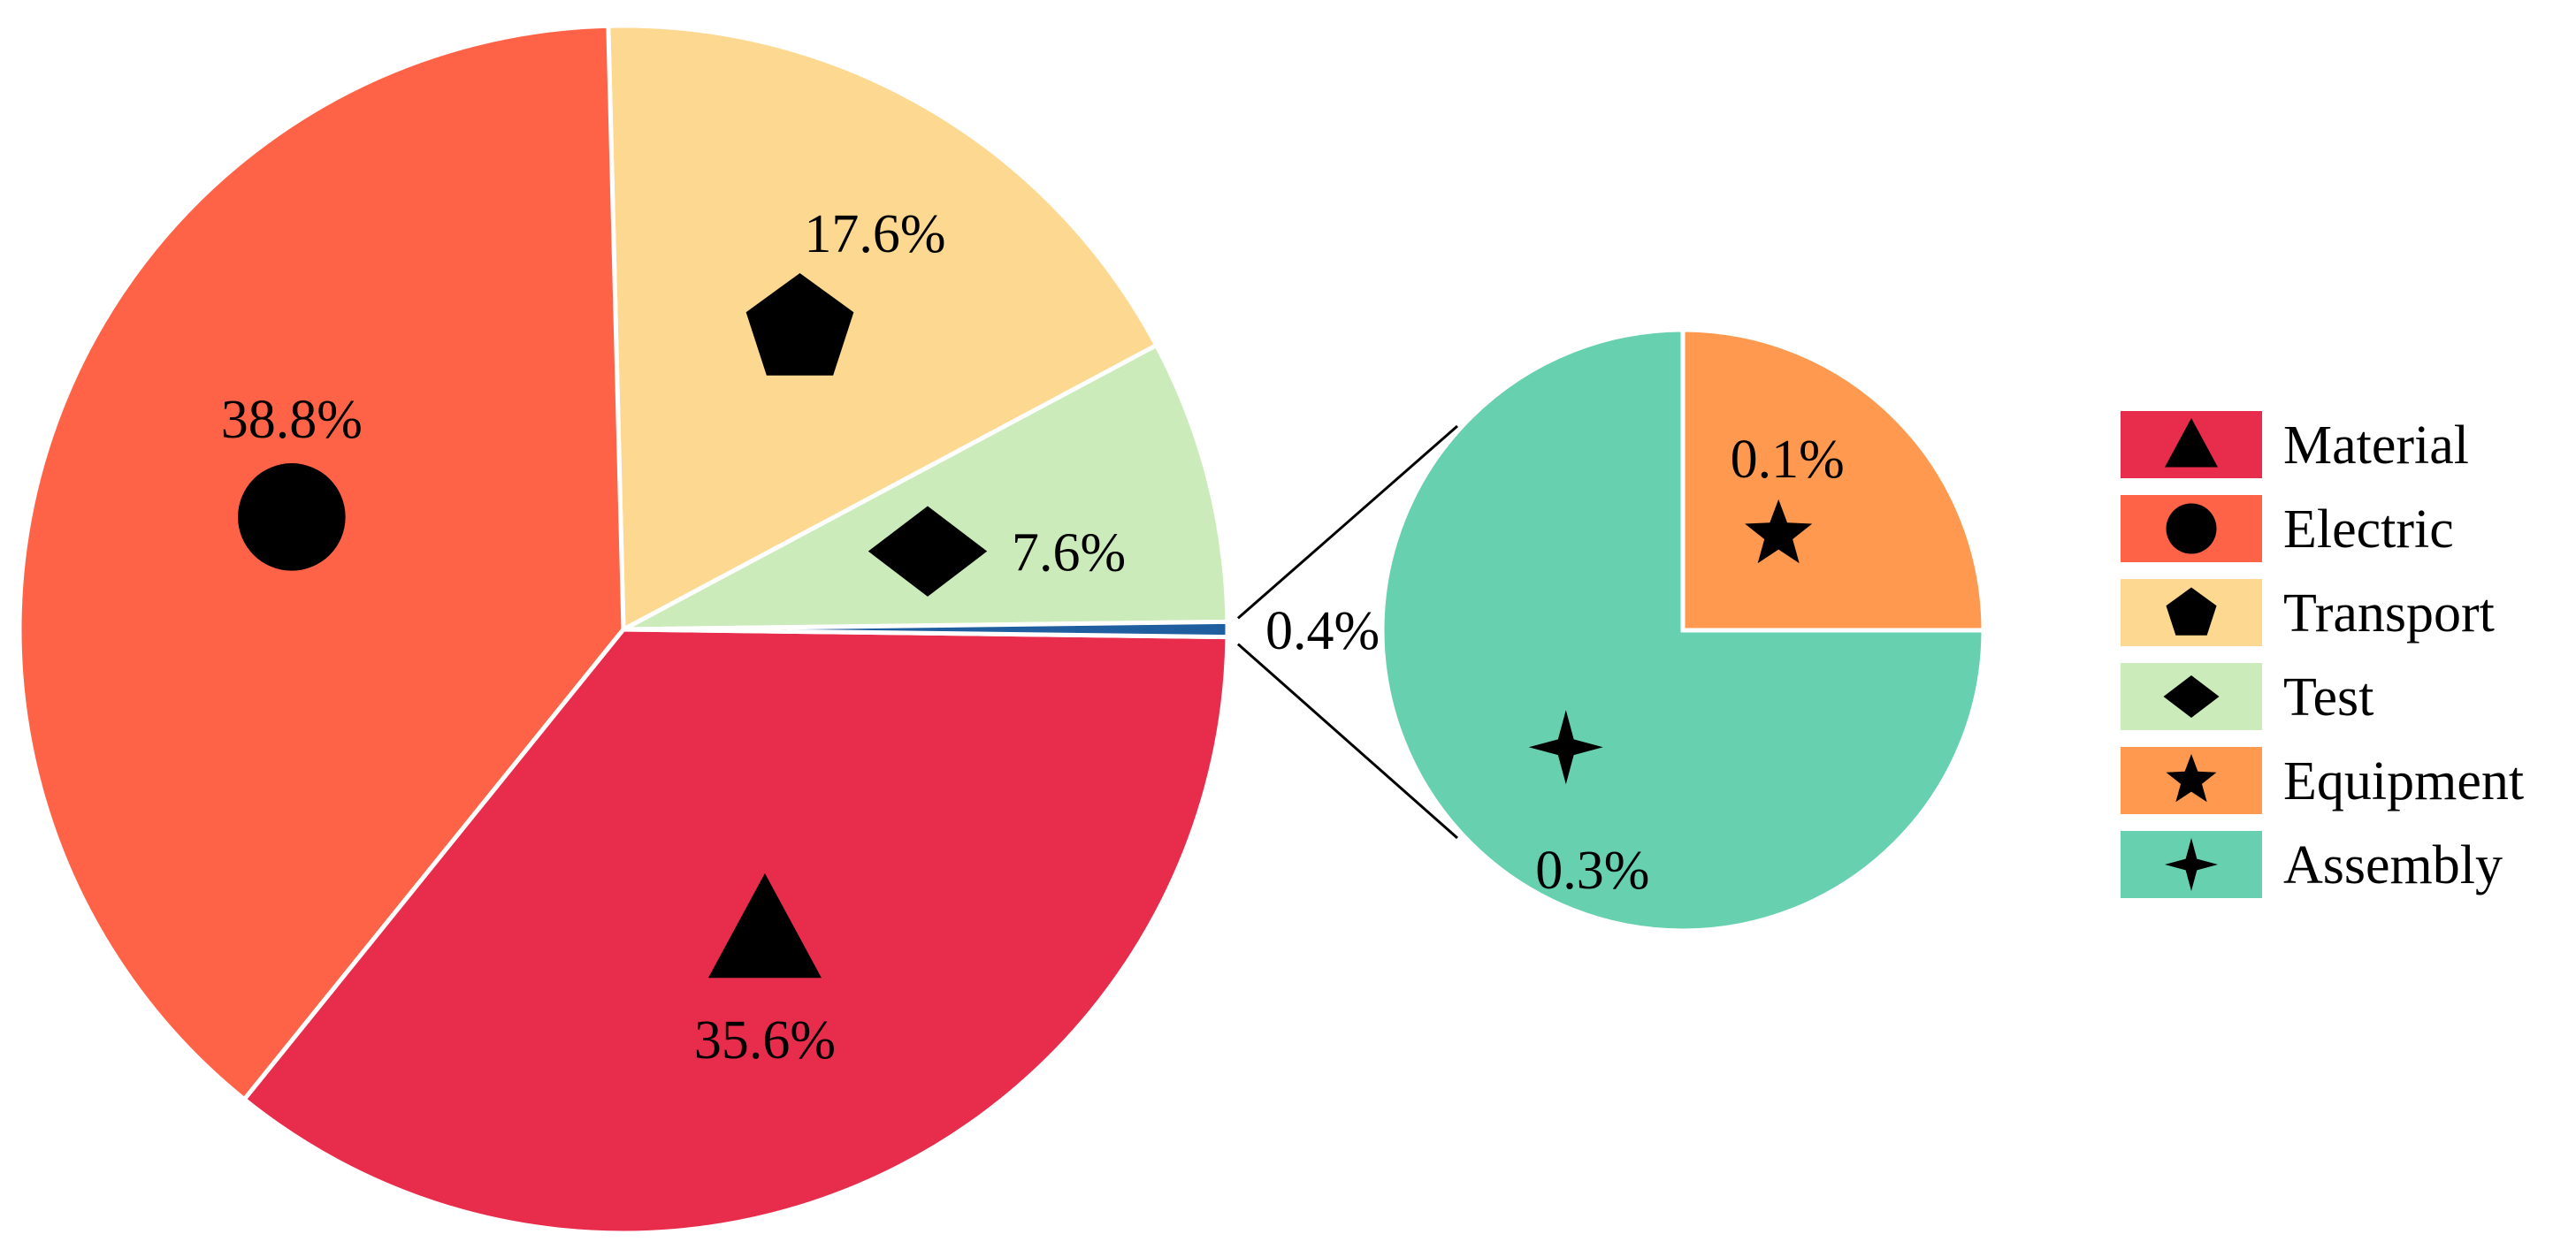  I want to click on slice-test, so click(926, 487).